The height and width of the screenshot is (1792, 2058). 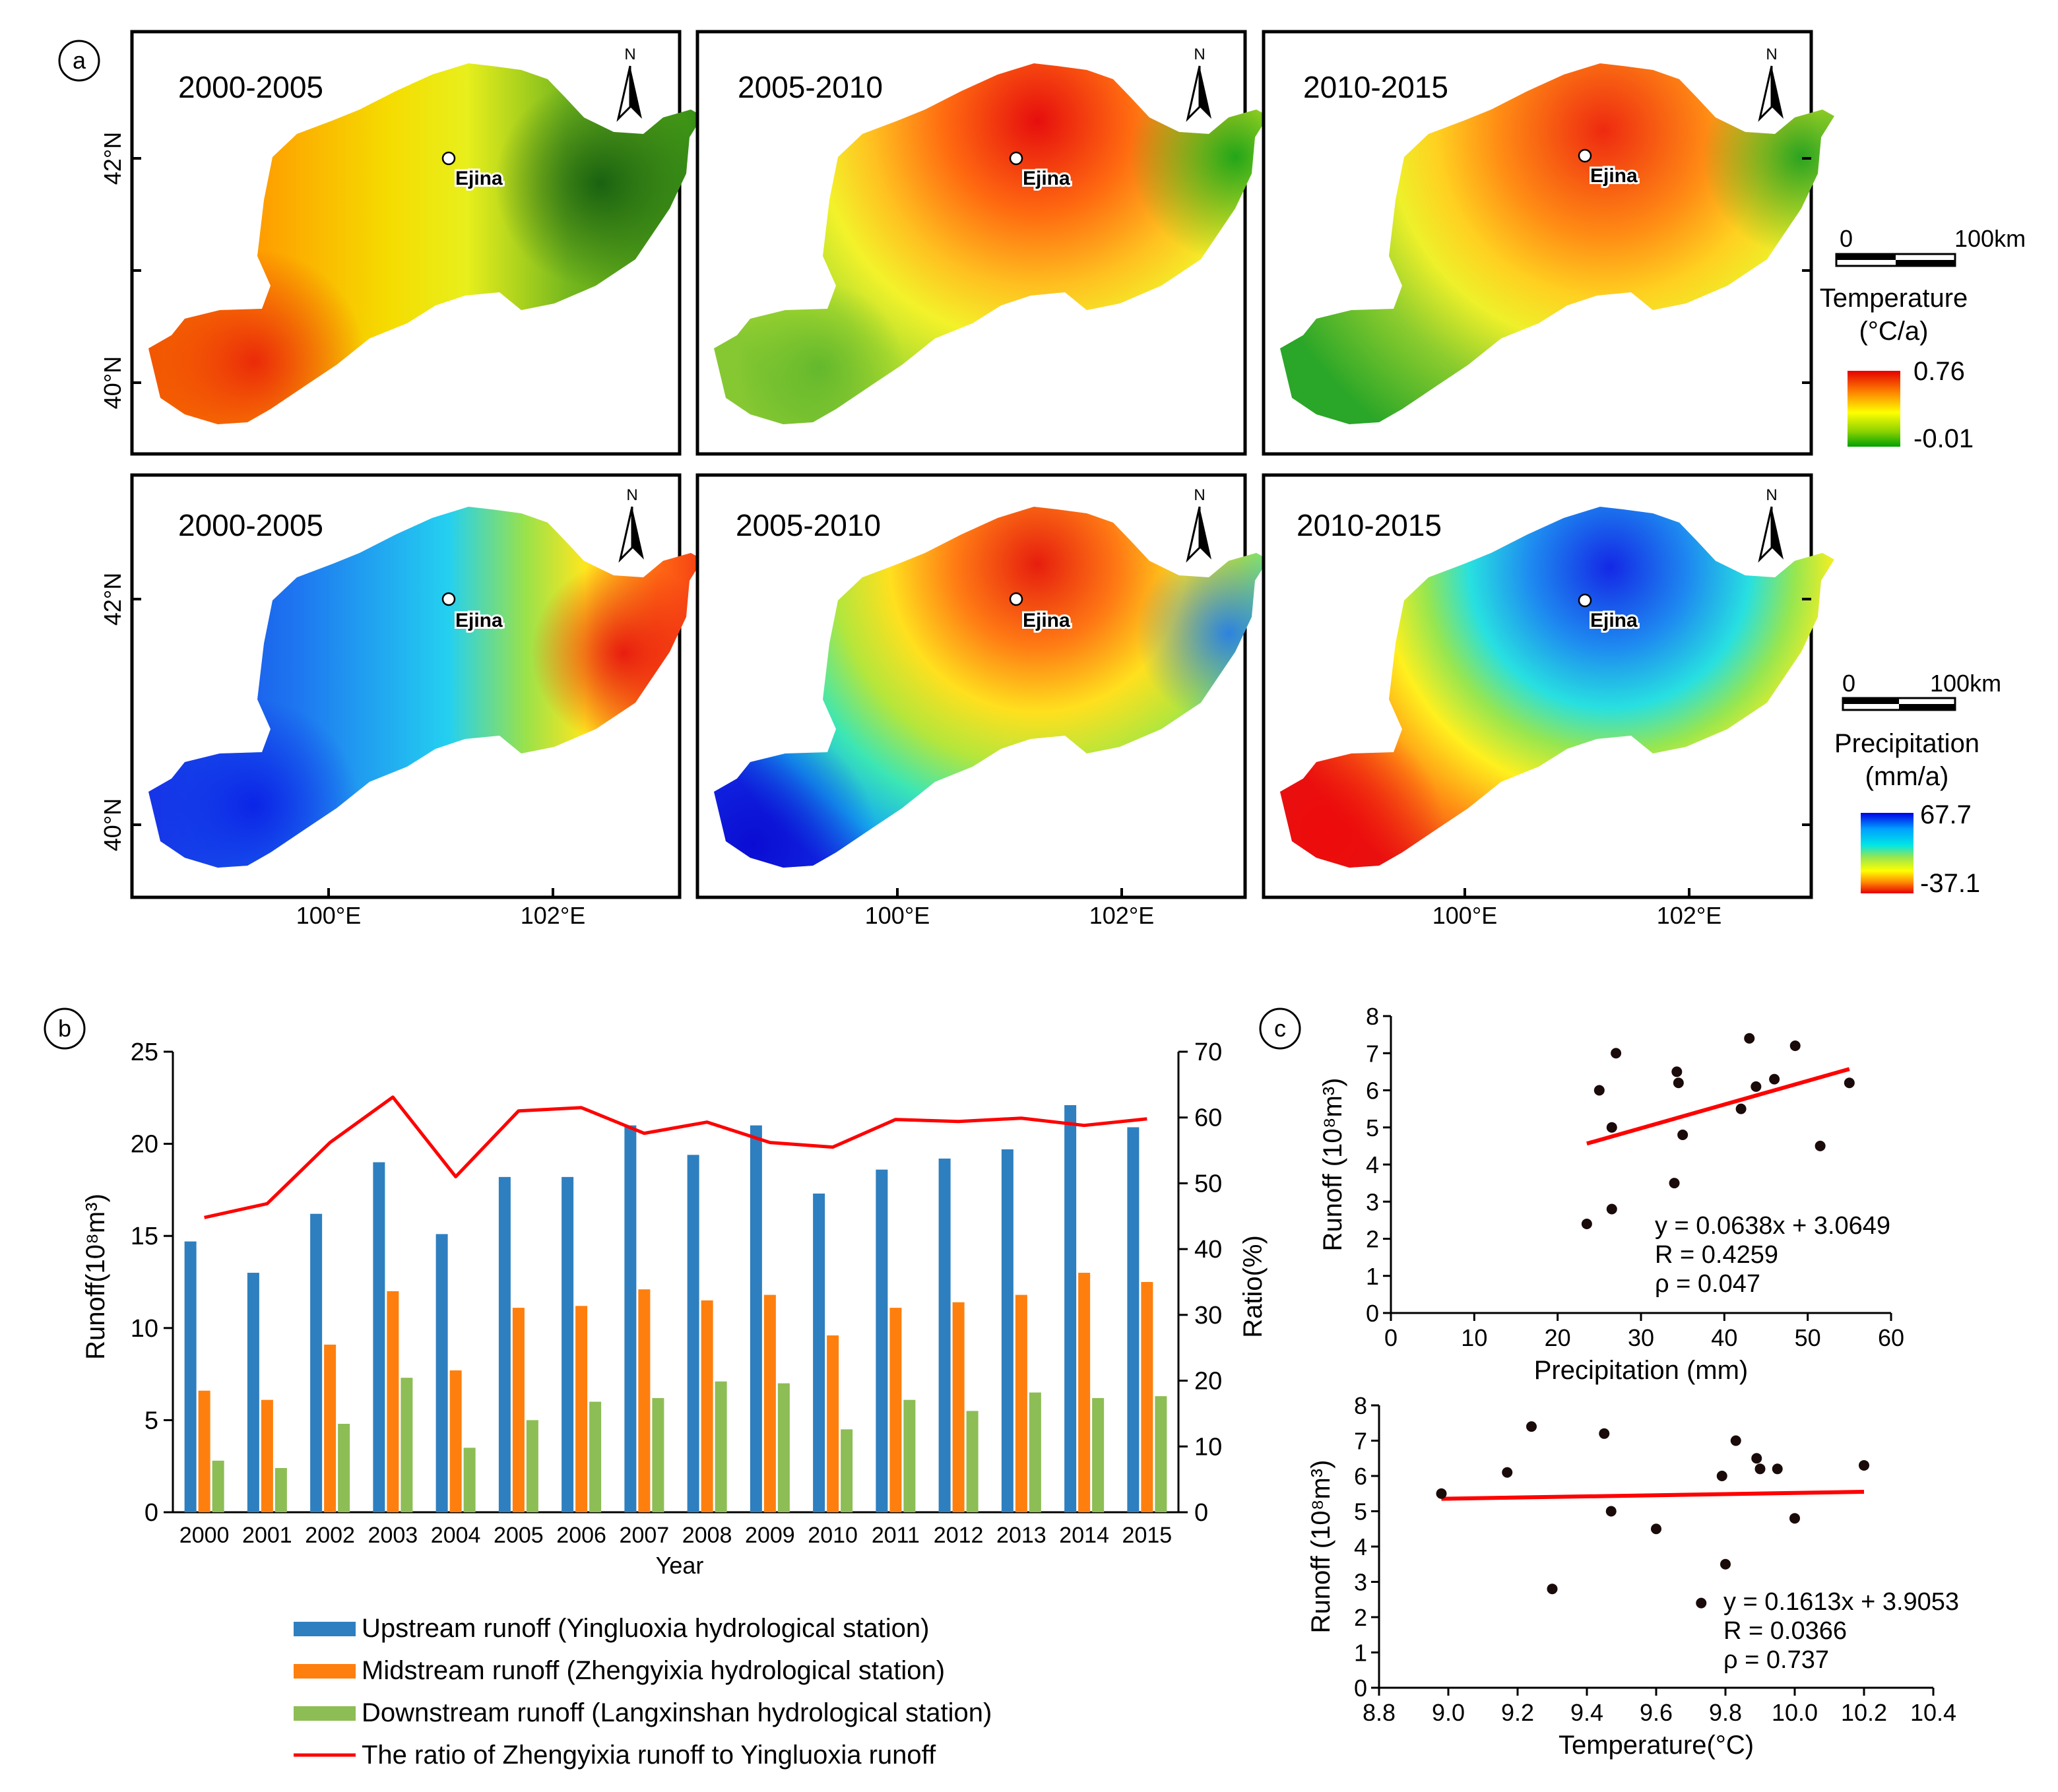 What do you see at coordinates (1332, 1165) in the screenshot?
I see `c-ylabel: Runoff (10⁸m³)` at bounding box center [1332, 1165].